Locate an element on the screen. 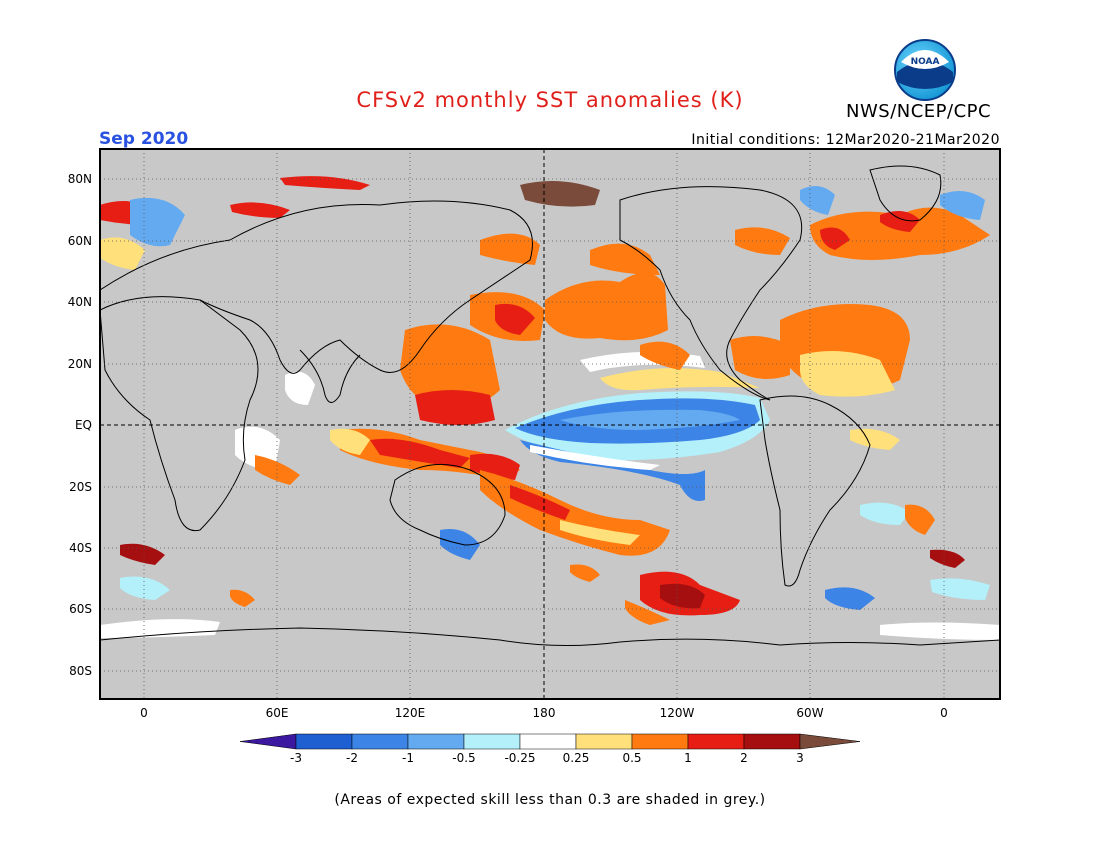 Image resolution: width=1100 pixels, height=850 pixels. colorbar-tick-label: -1 is located at coordinates (408, 758).